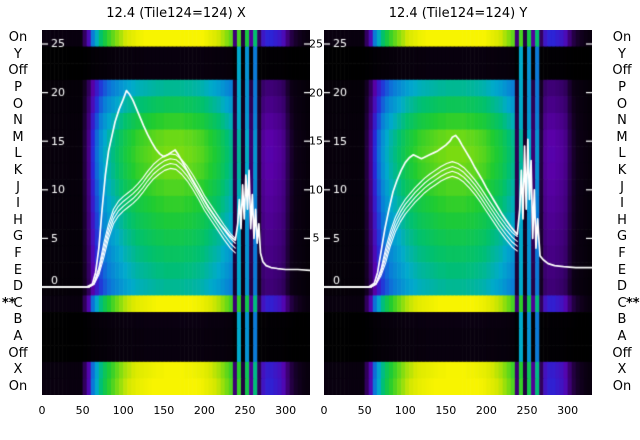 The width and height of the screenshot is (640, 440). What do you see at coordinates (18, 336) in the screenshot?
I see `row-label-left-a-18: A` at bounding box center [18, 336].